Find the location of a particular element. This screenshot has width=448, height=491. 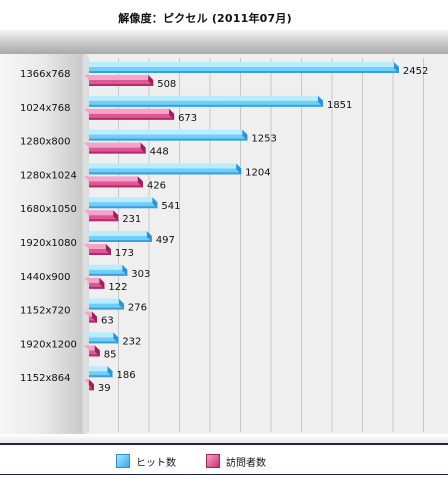

legend-swatch-visitors is located at coordinates (213, 461).